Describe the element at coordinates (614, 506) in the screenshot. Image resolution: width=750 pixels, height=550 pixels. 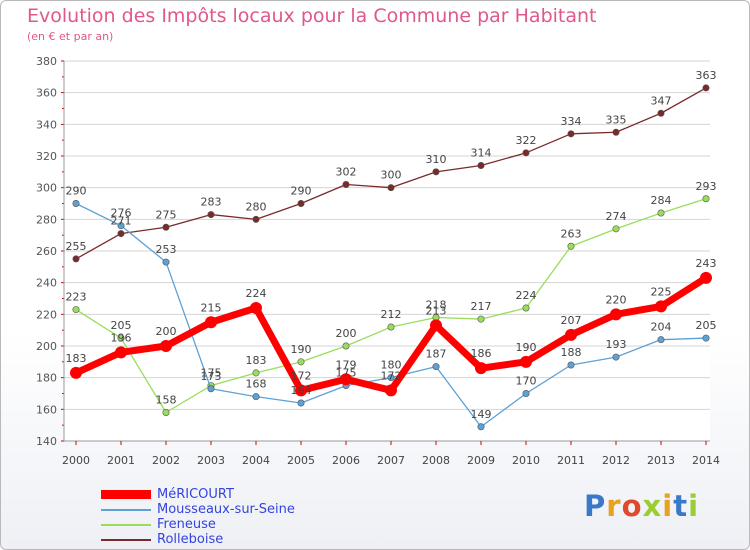
I see `logo-letter: r` at that location.